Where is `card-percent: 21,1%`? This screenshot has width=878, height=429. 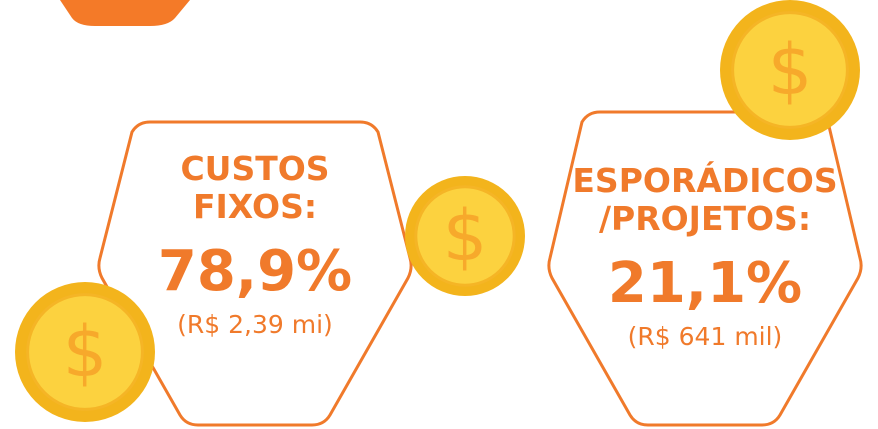 card-percent: 21,1% is located at coordinates (705, 283).